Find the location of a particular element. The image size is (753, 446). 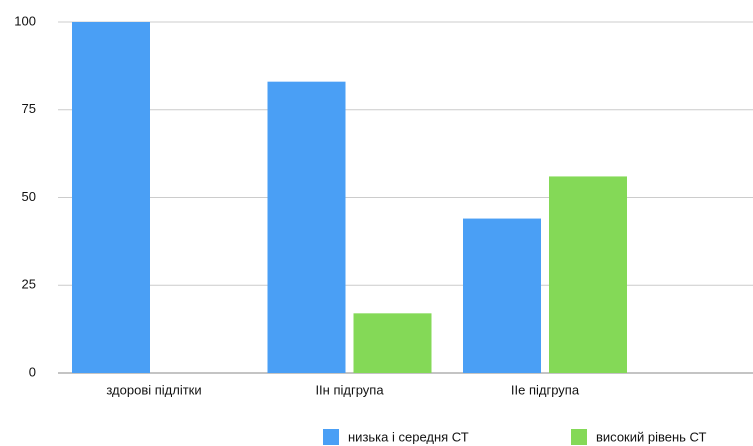

legend-label: високий рівень СТ is located at coordinates (651, 436).